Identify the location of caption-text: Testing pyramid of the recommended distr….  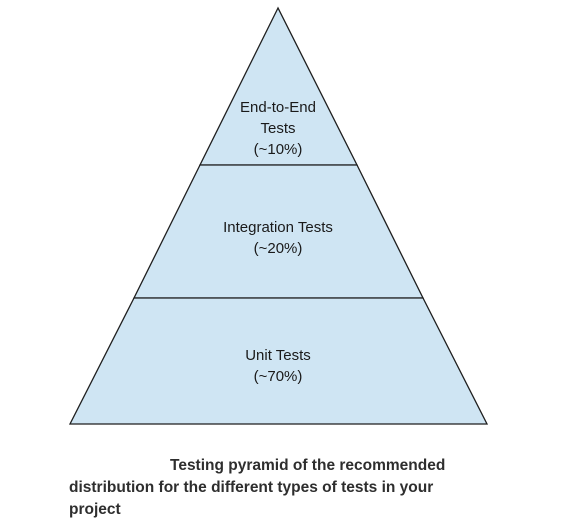
(257, 487).